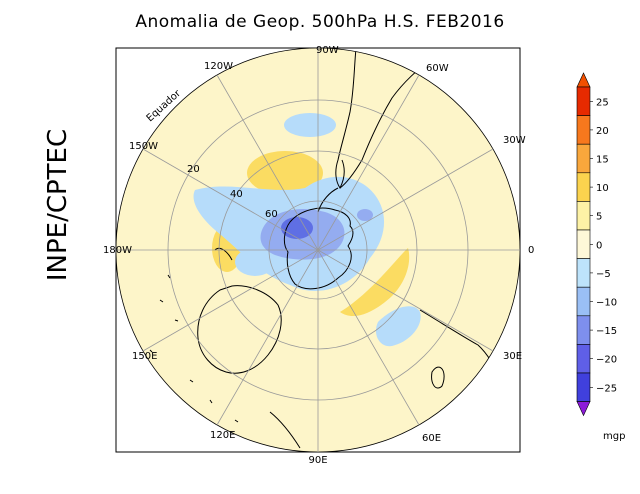 The height and width of the screenshot is (494, 640). What do you see at coordinates (599, 217) in the screenshot?
I see `colorbar-tick-label: 5` at bounding box center [599, 217].